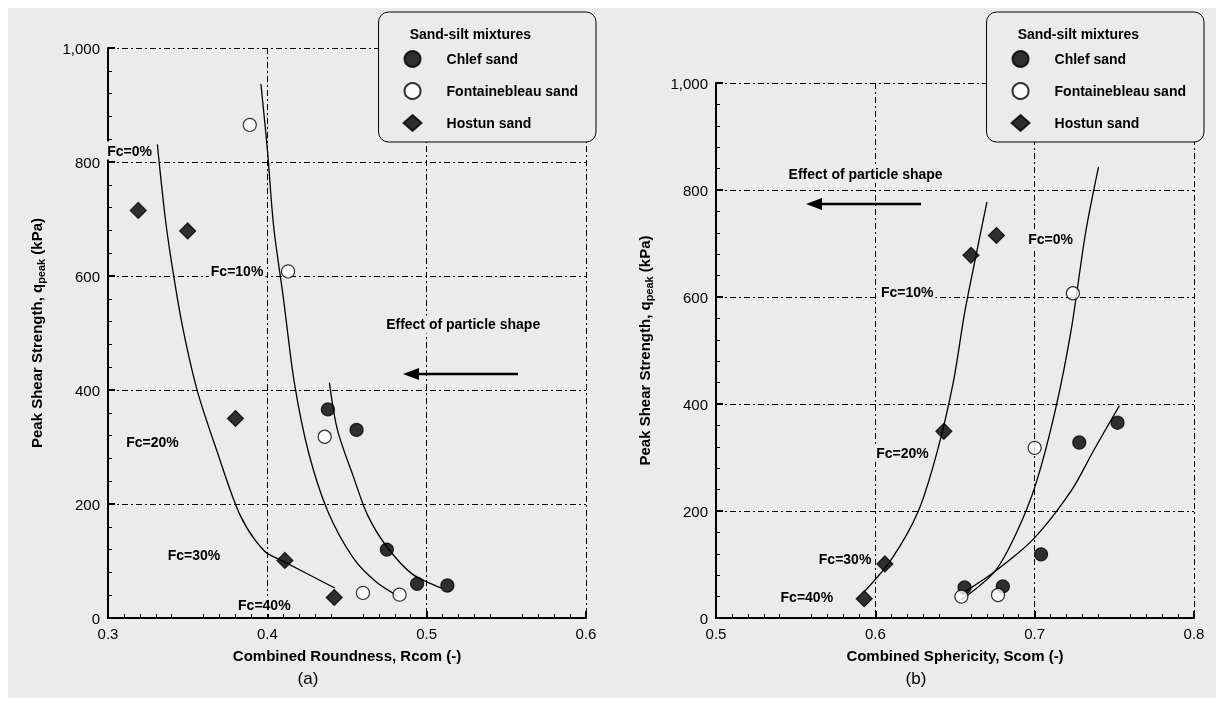 The width and height of the screenshot is (1226, 716). I want to click on x-tick-label: 0.3, so click(108, 633).